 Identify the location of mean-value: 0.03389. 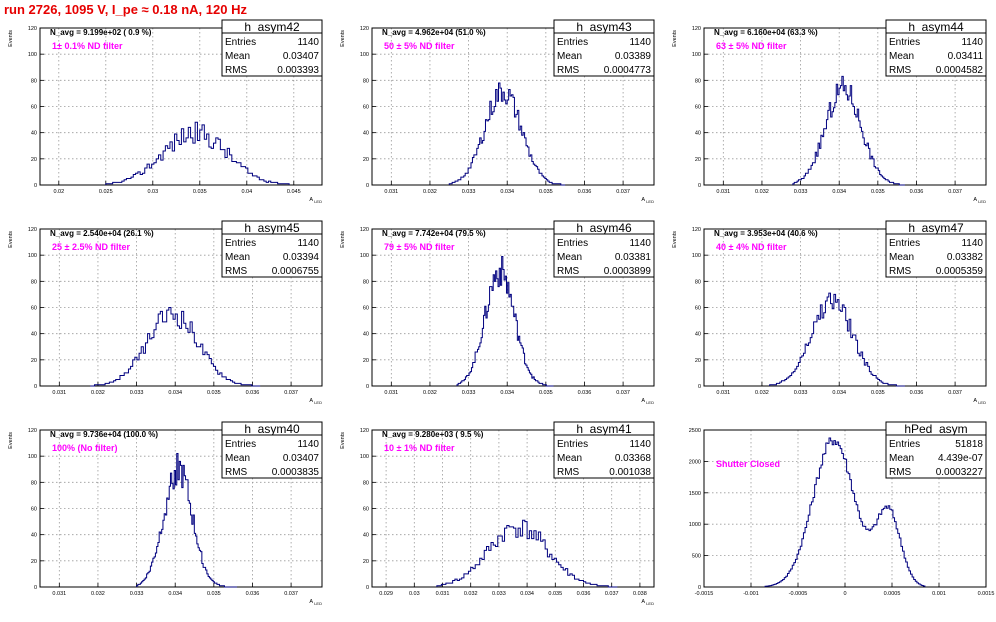
(633, 56).